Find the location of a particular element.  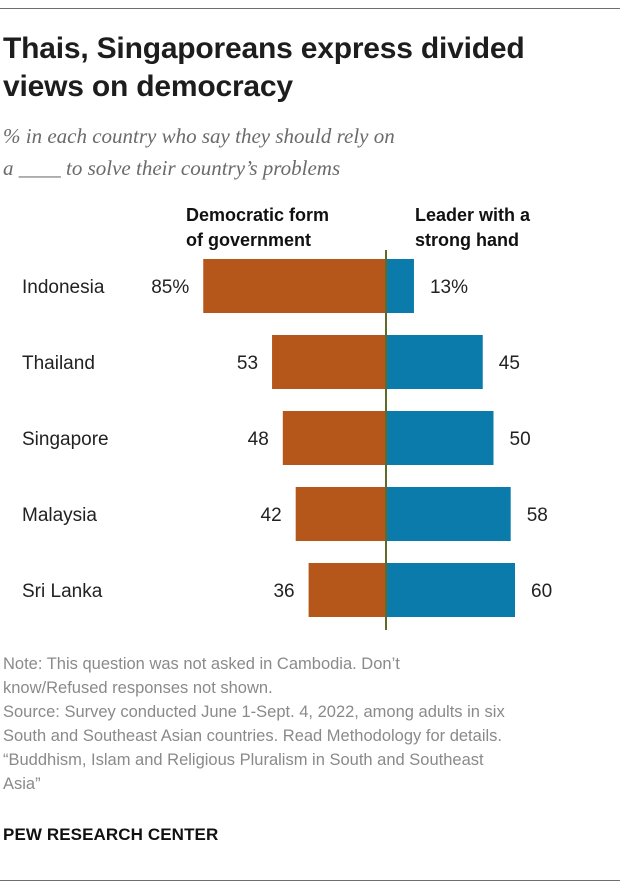

legend-democratic-line-1: Democratic form is located at coordinates (258, 215).